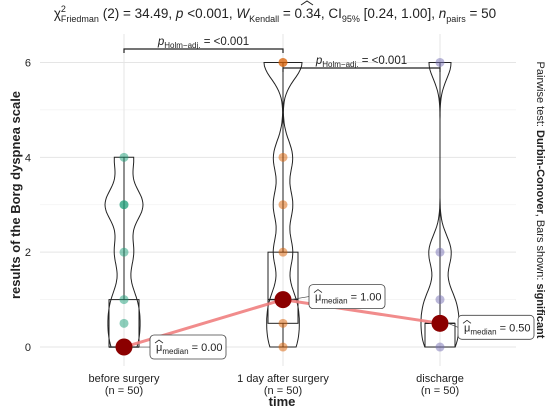 This screenshot has width=550, height=415. What do you see at coordinates (440, 379) in the screenshot?
I see `x-tick-label: discharge` at bounding box center [440, 379].